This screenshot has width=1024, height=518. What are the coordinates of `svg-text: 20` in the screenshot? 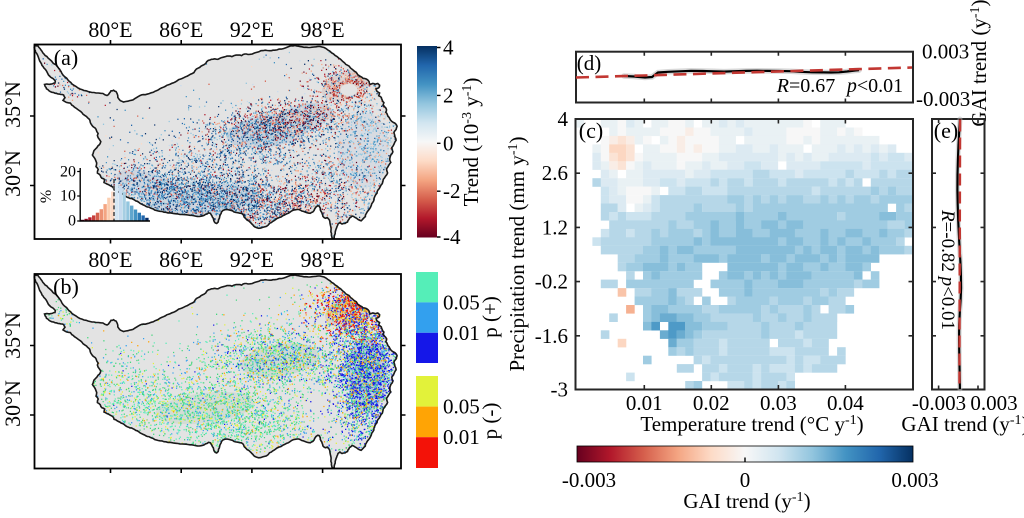 It's located at (68, 172).